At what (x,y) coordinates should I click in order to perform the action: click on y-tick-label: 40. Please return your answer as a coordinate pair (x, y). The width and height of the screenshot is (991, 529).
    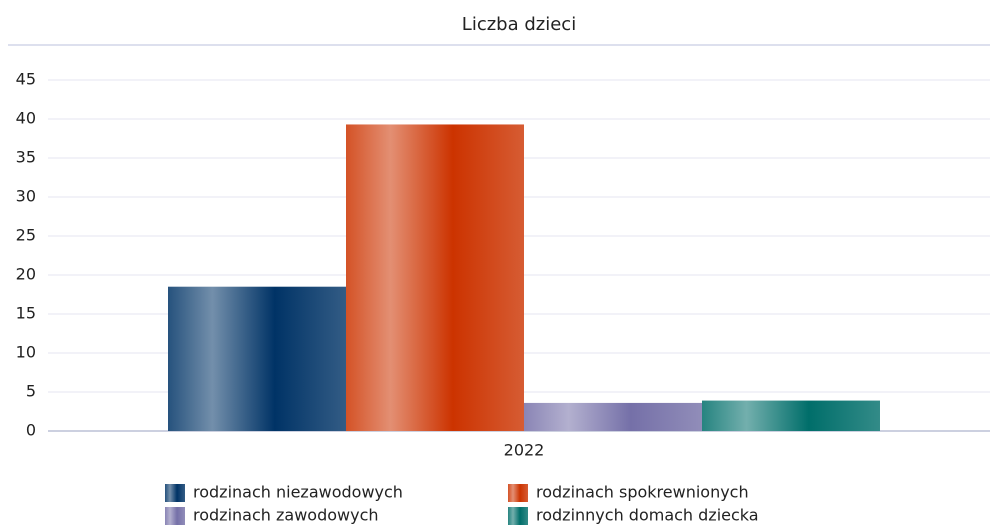
    Looking at the image, I should click on (26, 118).